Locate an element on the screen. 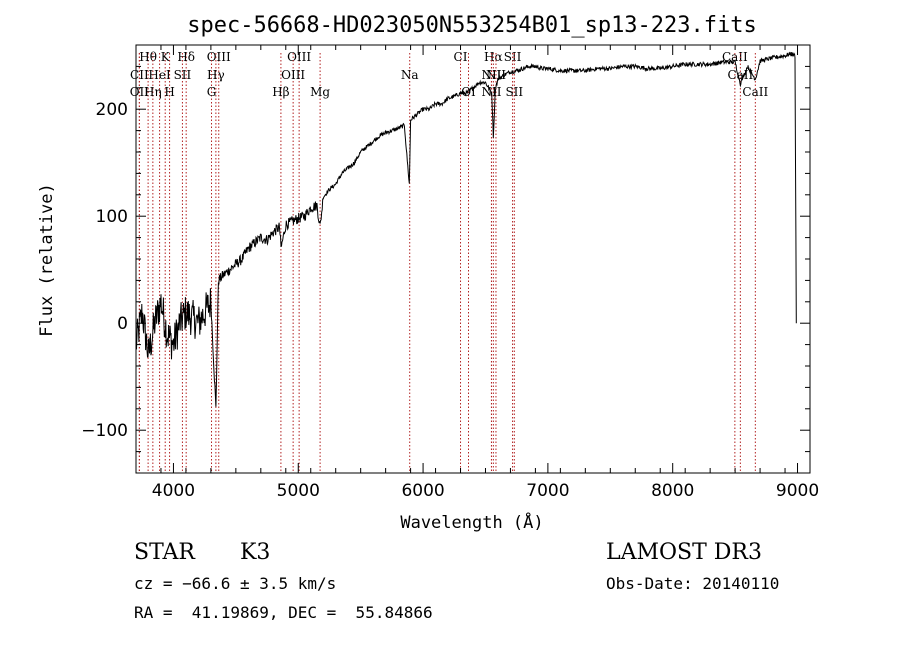 This screenshot has width=900, height=649. spectral-line-label: H is located at coordinates (169, 92).